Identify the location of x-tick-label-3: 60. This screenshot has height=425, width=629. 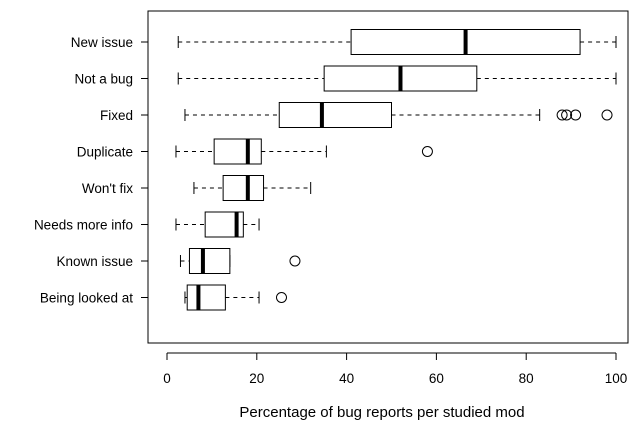
(436, 378).